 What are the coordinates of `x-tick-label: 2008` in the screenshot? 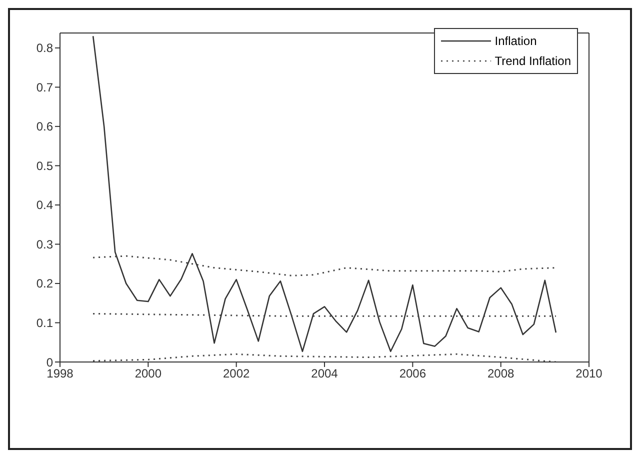 It's located at (501, 373).